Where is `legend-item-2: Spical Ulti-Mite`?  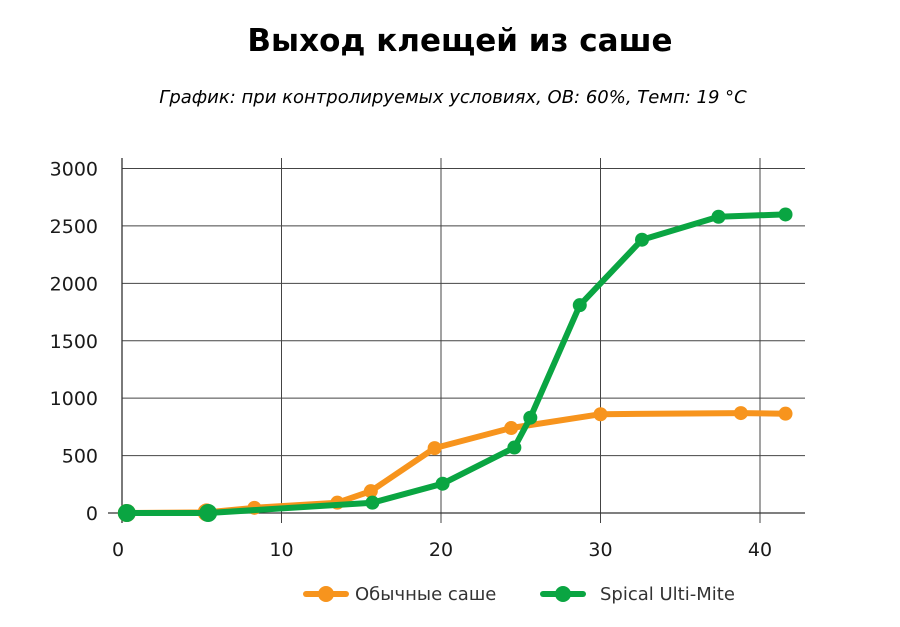 legend-item-2: Spical Ulti-Mite is located at coordinates (637, 594).